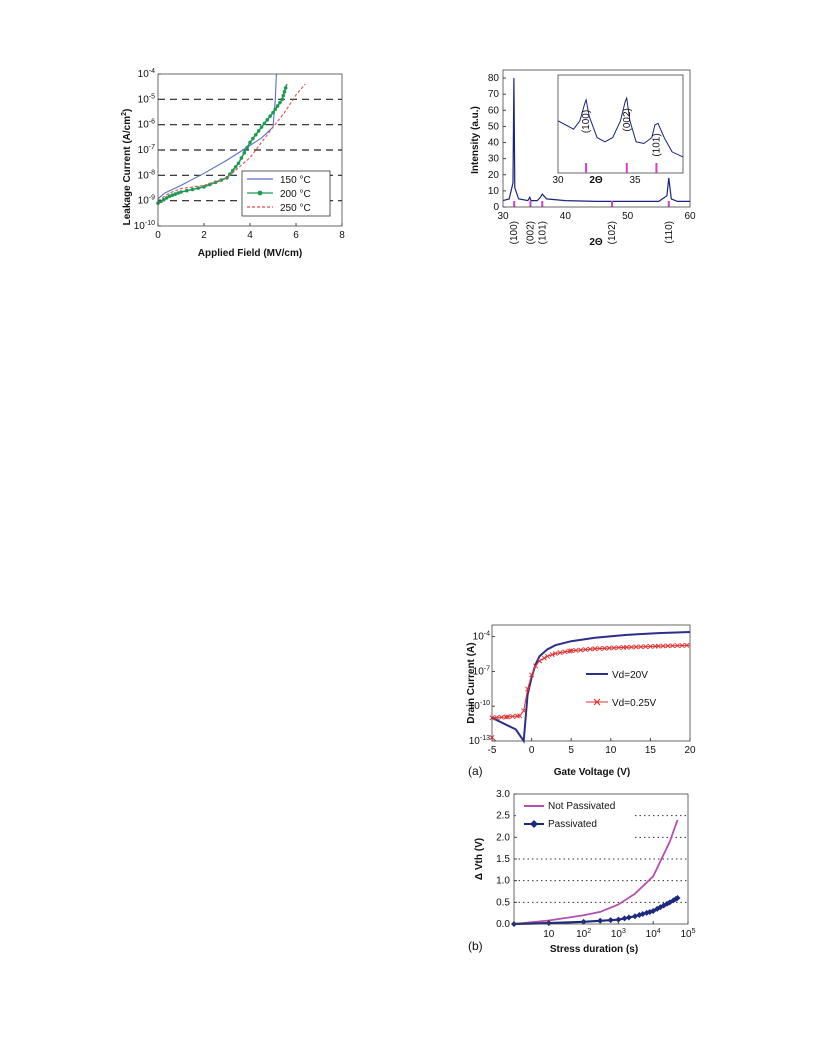 This screenshot has width=816, height=1056. I want to click on stress-xtick-label: 10, so click(549, 934).